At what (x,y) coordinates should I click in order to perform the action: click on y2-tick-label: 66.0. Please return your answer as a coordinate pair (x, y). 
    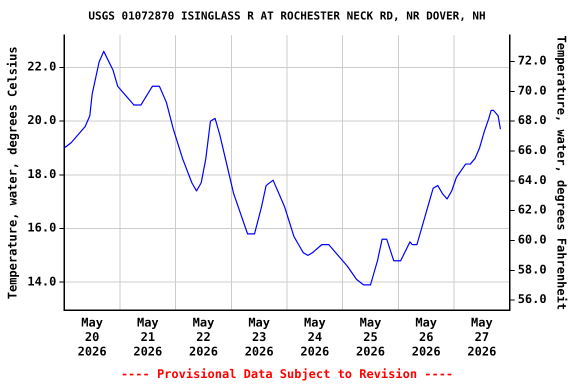
    Looking at the image, I should click on (532, 150).